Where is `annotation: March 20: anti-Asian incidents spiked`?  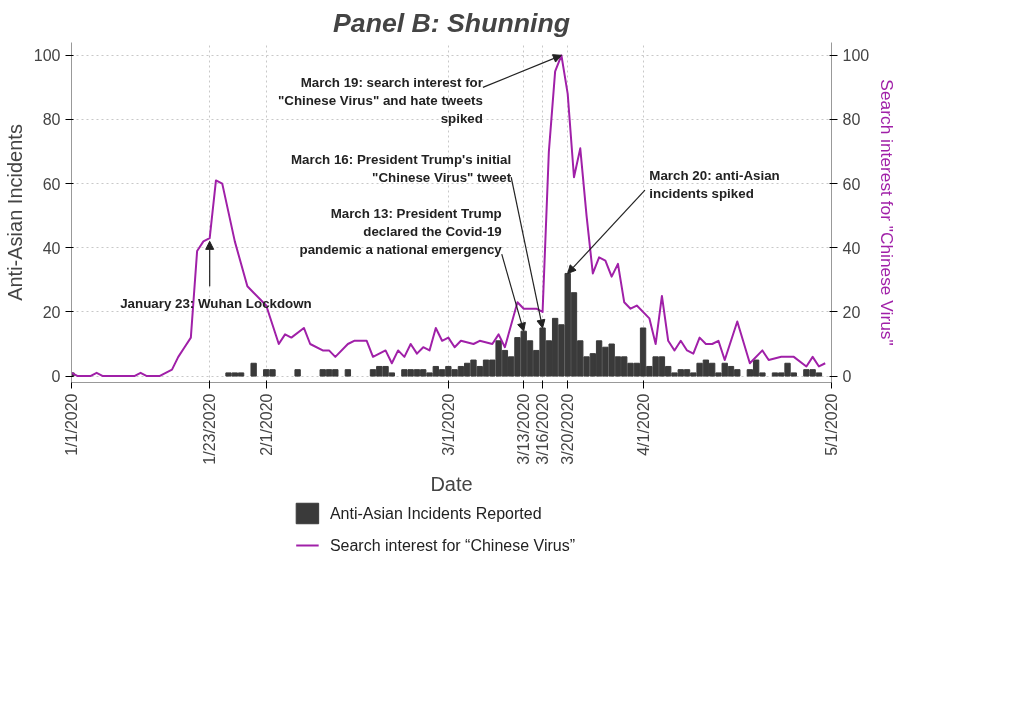 annotation: March 20: anti-Asian incidents spiked is located at coordinates (714, 184).